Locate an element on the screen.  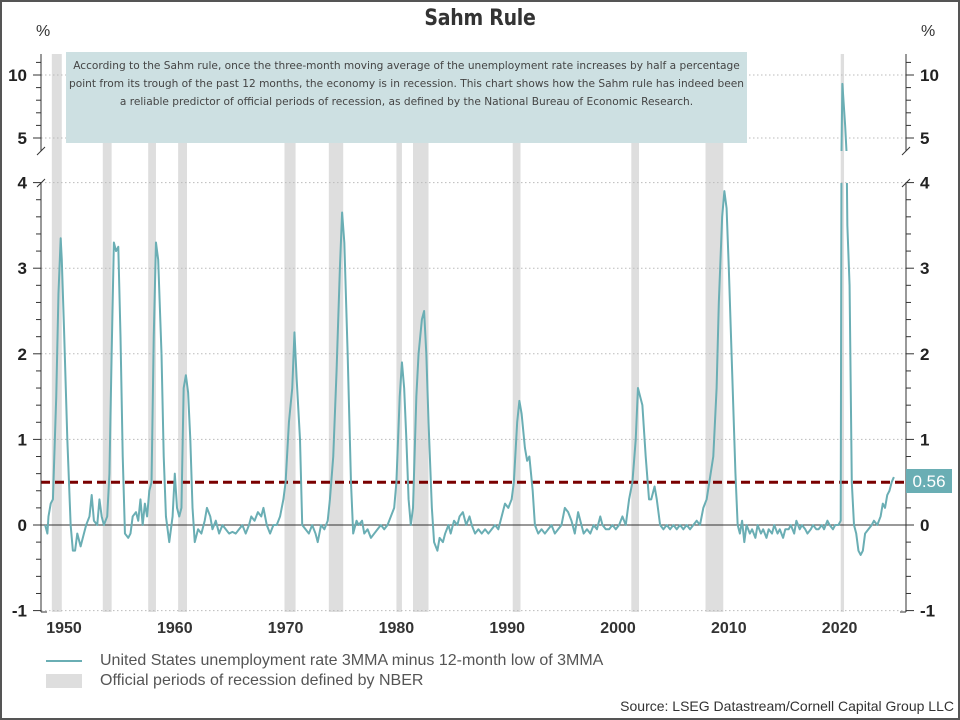
y-tick-label-right: 1 is located at coordinates (924, 439).